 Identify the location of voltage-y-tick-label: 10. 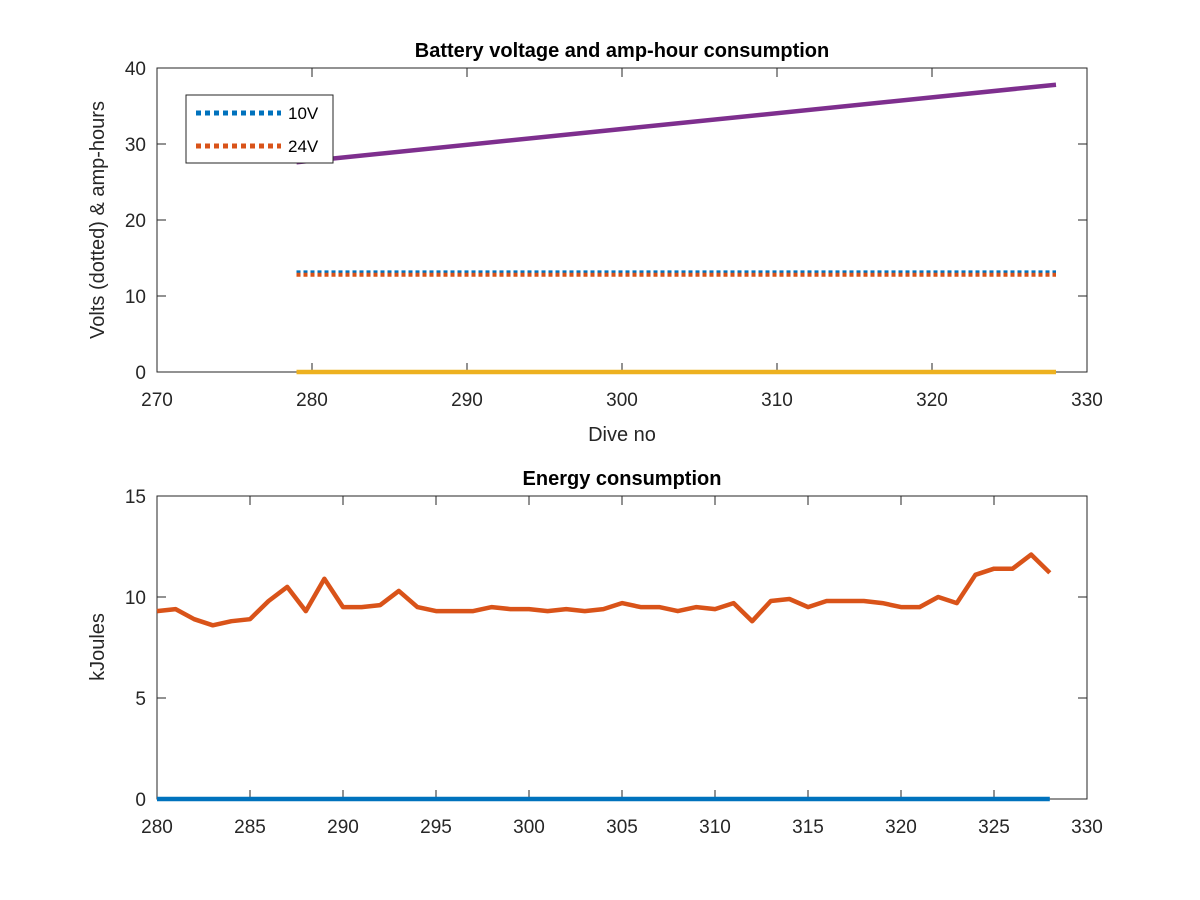
(135, 297).